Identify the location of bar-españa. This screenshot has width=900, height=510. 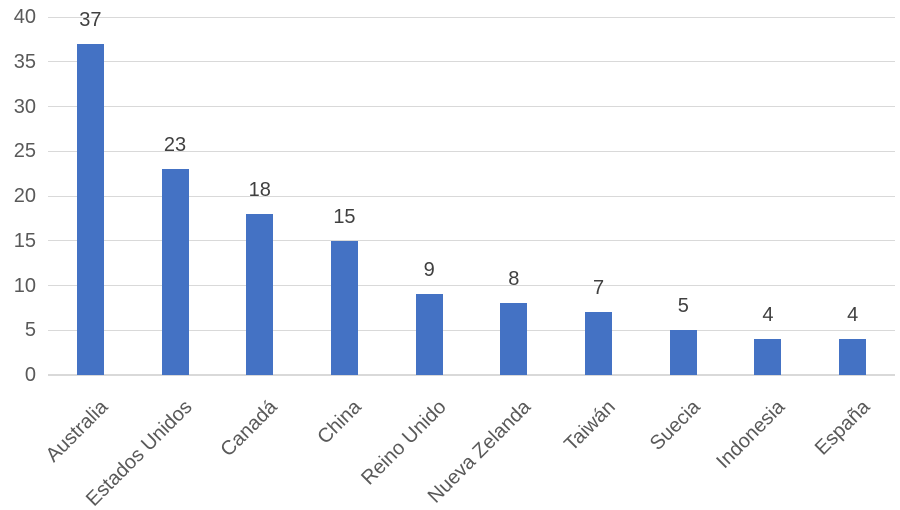
(853, 357).